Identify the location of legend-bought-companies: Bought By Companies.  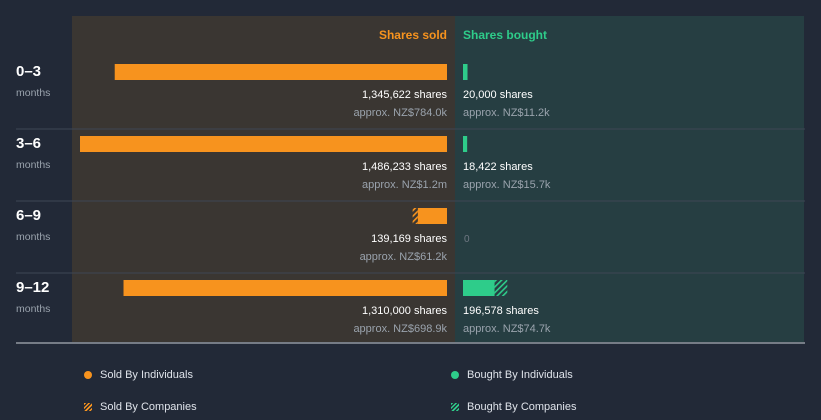
(513, 407).